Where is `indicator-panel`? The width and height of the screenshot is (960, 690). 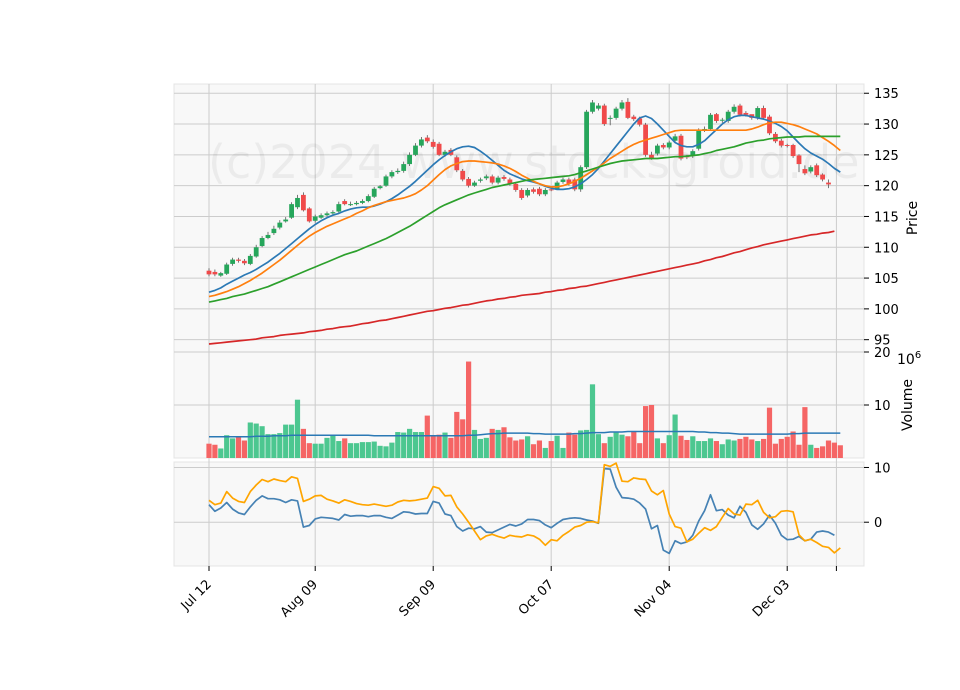 indicator-panel is located at coordinates (519, 514).